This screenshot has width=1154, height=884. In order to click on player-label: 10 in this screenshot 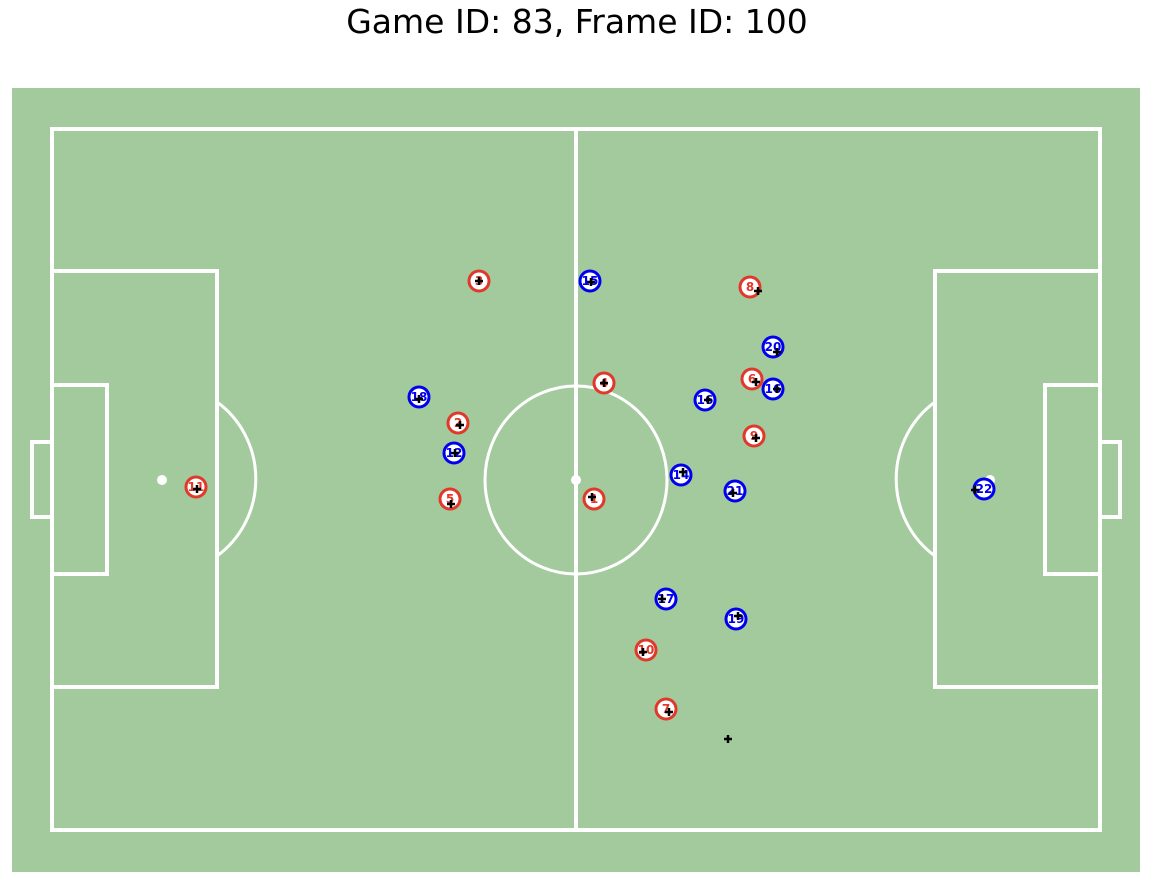, I will do `click(646, 650)`.